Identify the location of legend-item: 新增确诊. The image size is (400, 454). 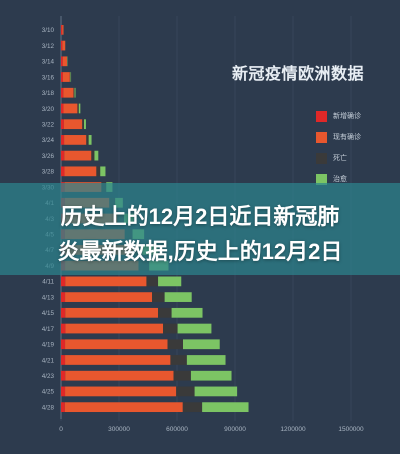
(338, 116).